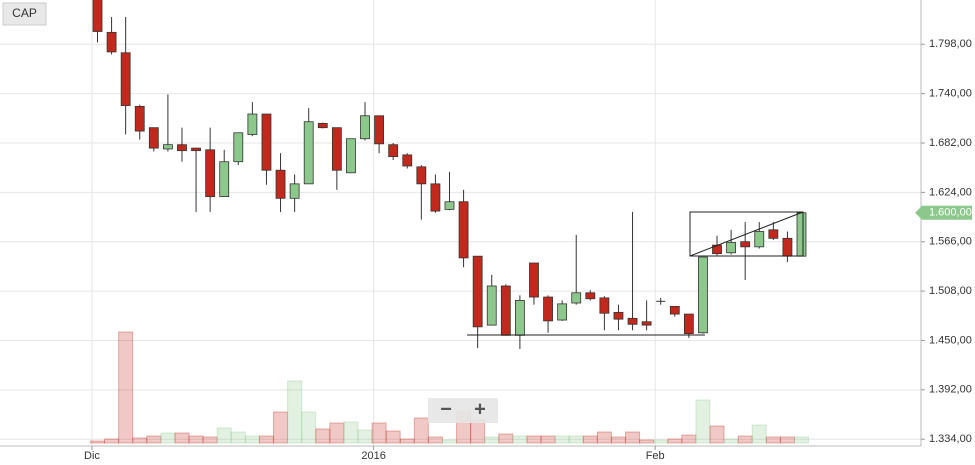 Image resolution: width=975 pixels, height=465 pixels. I want to click on symbol-button: CAP, so click(24, 14).